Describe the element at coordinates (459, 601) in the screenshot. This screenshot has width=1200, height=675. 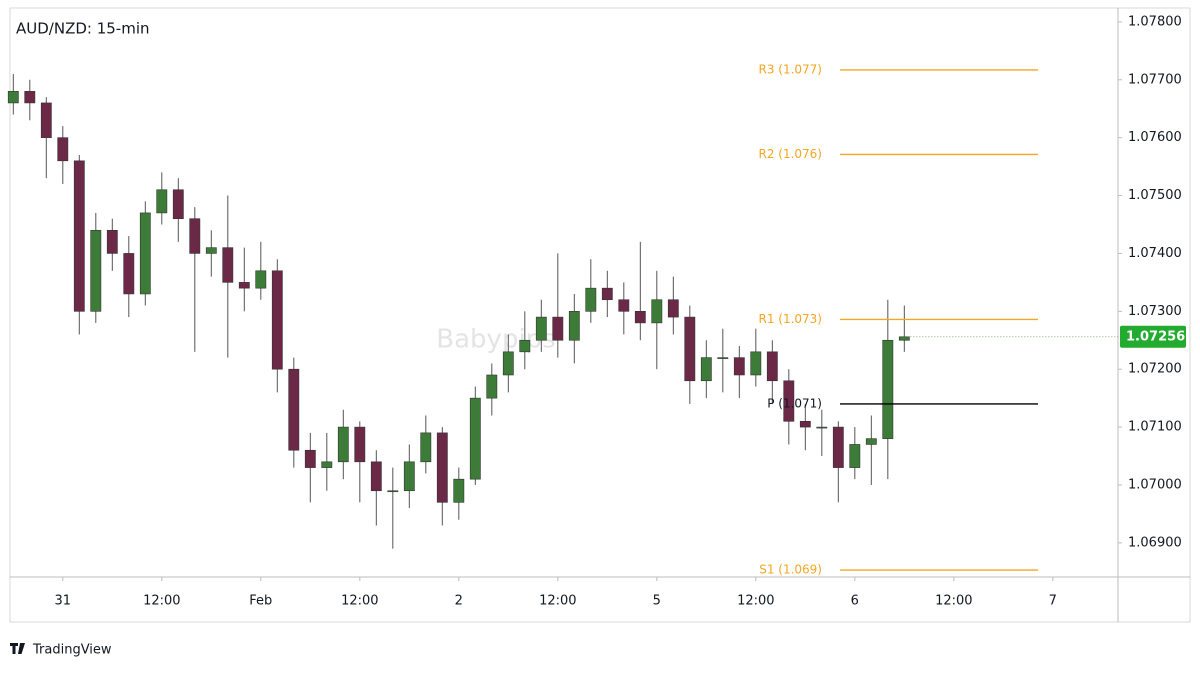
I see `x-tick-label: 2` at that location.